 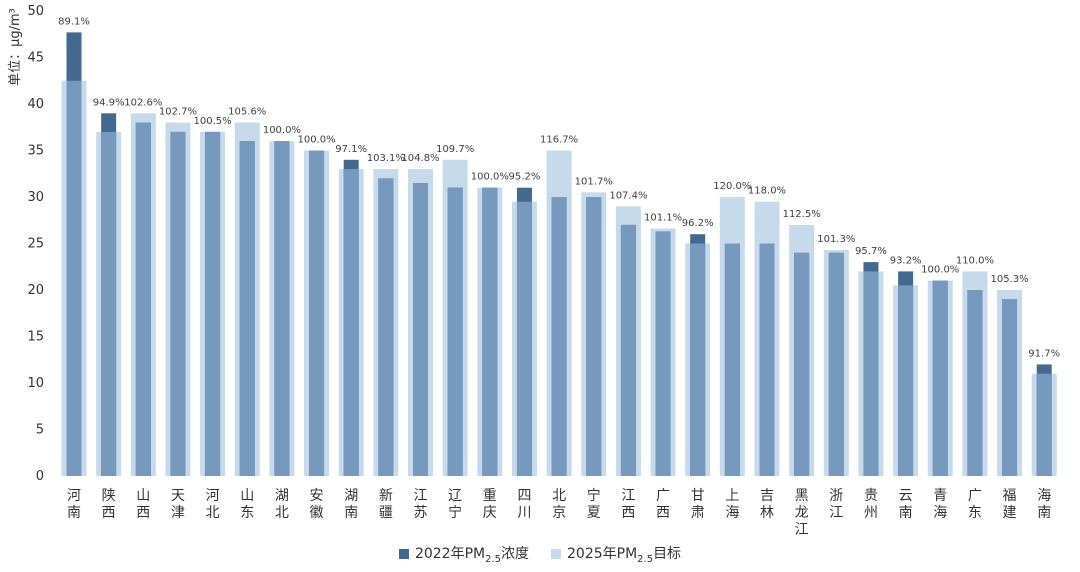 I want to click on category-label: 南, so click(x=351, y=513).